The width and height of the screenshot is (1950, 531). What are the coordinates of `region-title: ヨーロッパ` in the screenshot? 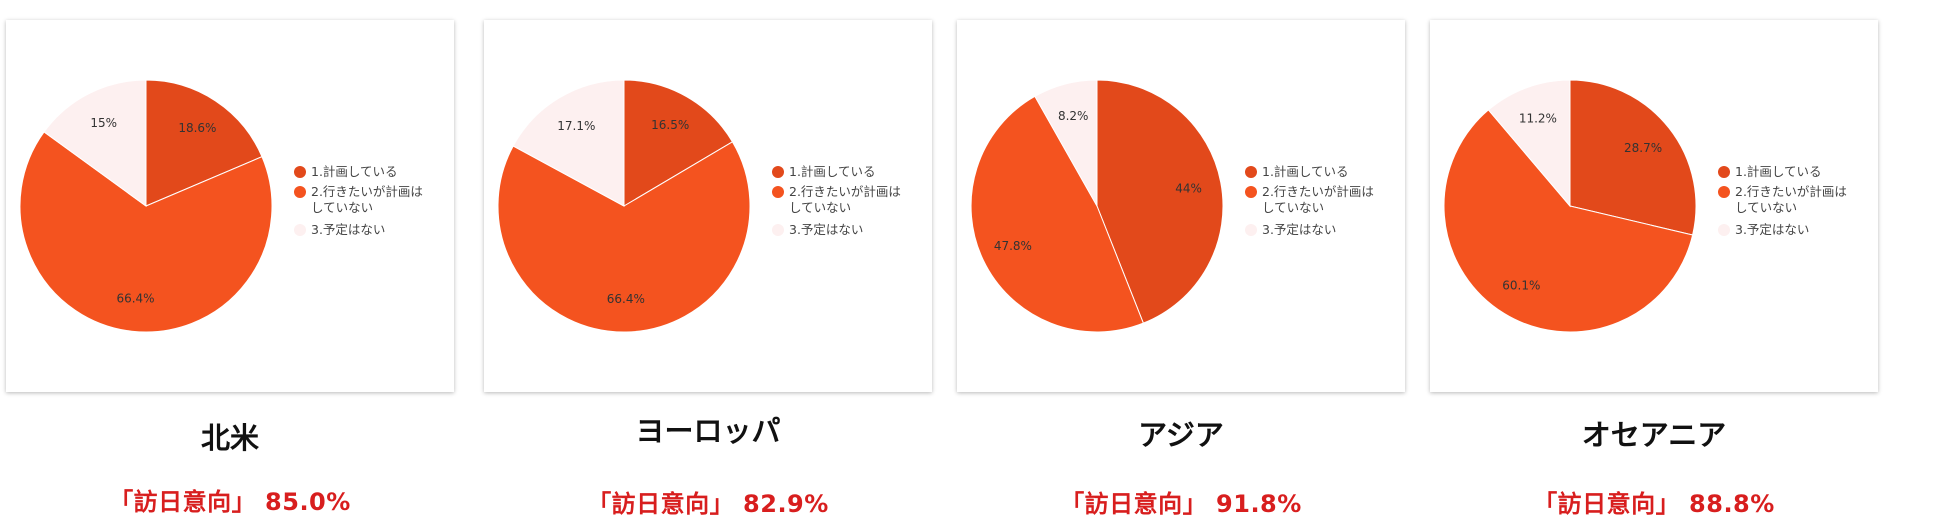 It's located at (708, 431).